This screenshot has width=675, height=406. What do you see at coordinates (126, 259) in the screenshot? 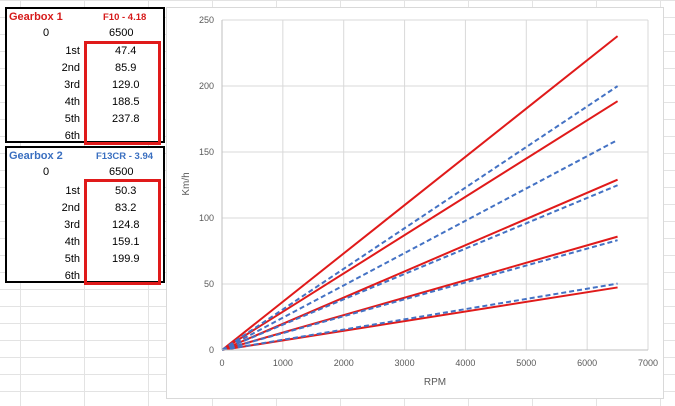
I see `gear-speed: 199.9` at bounding box center [126, 259].